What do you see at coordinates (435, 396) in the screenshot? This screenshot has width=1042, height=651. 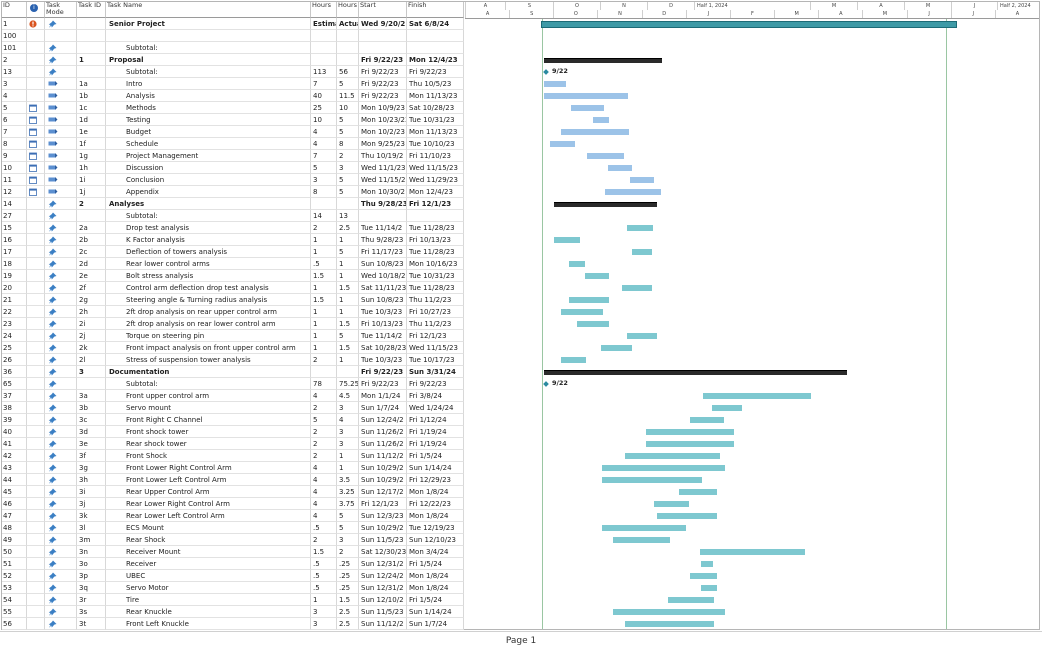 I see `cell-finish: Fri 3/8/24` at bounding box center [435, 396].